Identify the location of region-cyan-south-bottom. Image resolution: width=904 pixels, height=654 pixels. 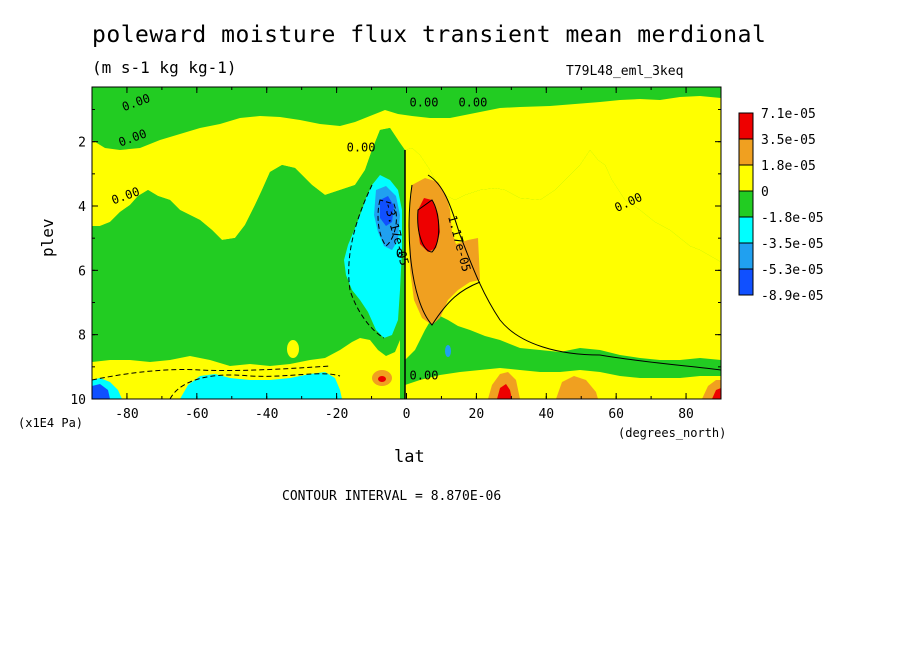
(261, 385).